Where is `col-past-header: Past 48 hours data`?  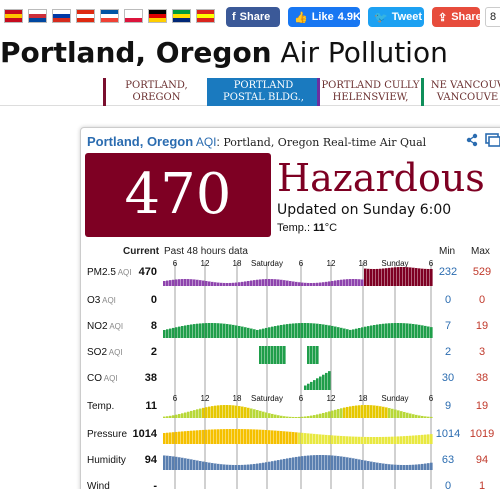 col-past-header: Past 48 hours data is located at coordinates (206, 251).